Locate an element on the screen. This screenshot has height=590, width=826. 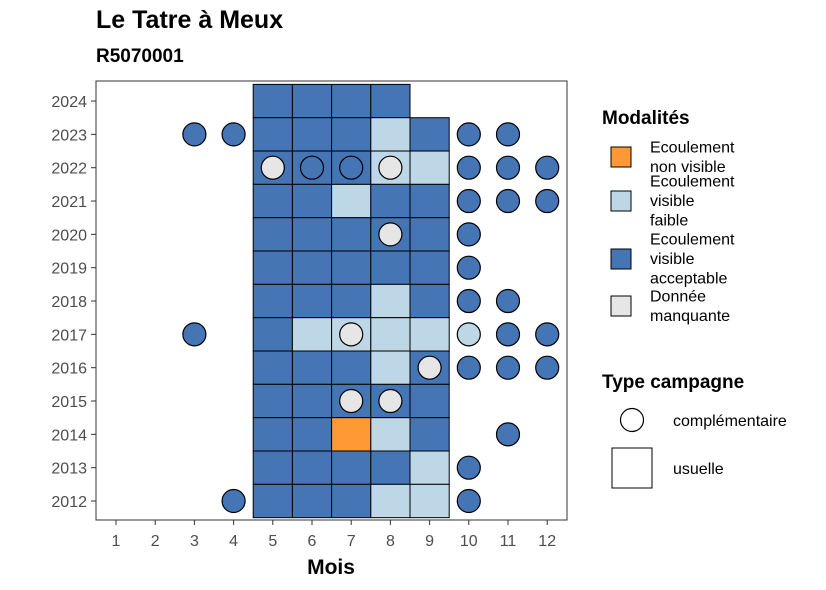
x-tick-label: 7 is located at coordinates (351, 541).